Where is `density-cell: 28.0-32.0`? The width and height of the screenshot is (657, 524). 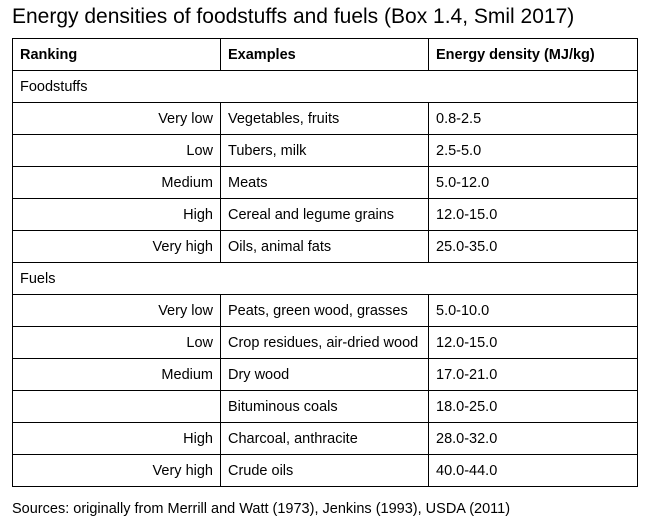
density-cell: 28.0-32.0 is located at coordinates (533, 438).